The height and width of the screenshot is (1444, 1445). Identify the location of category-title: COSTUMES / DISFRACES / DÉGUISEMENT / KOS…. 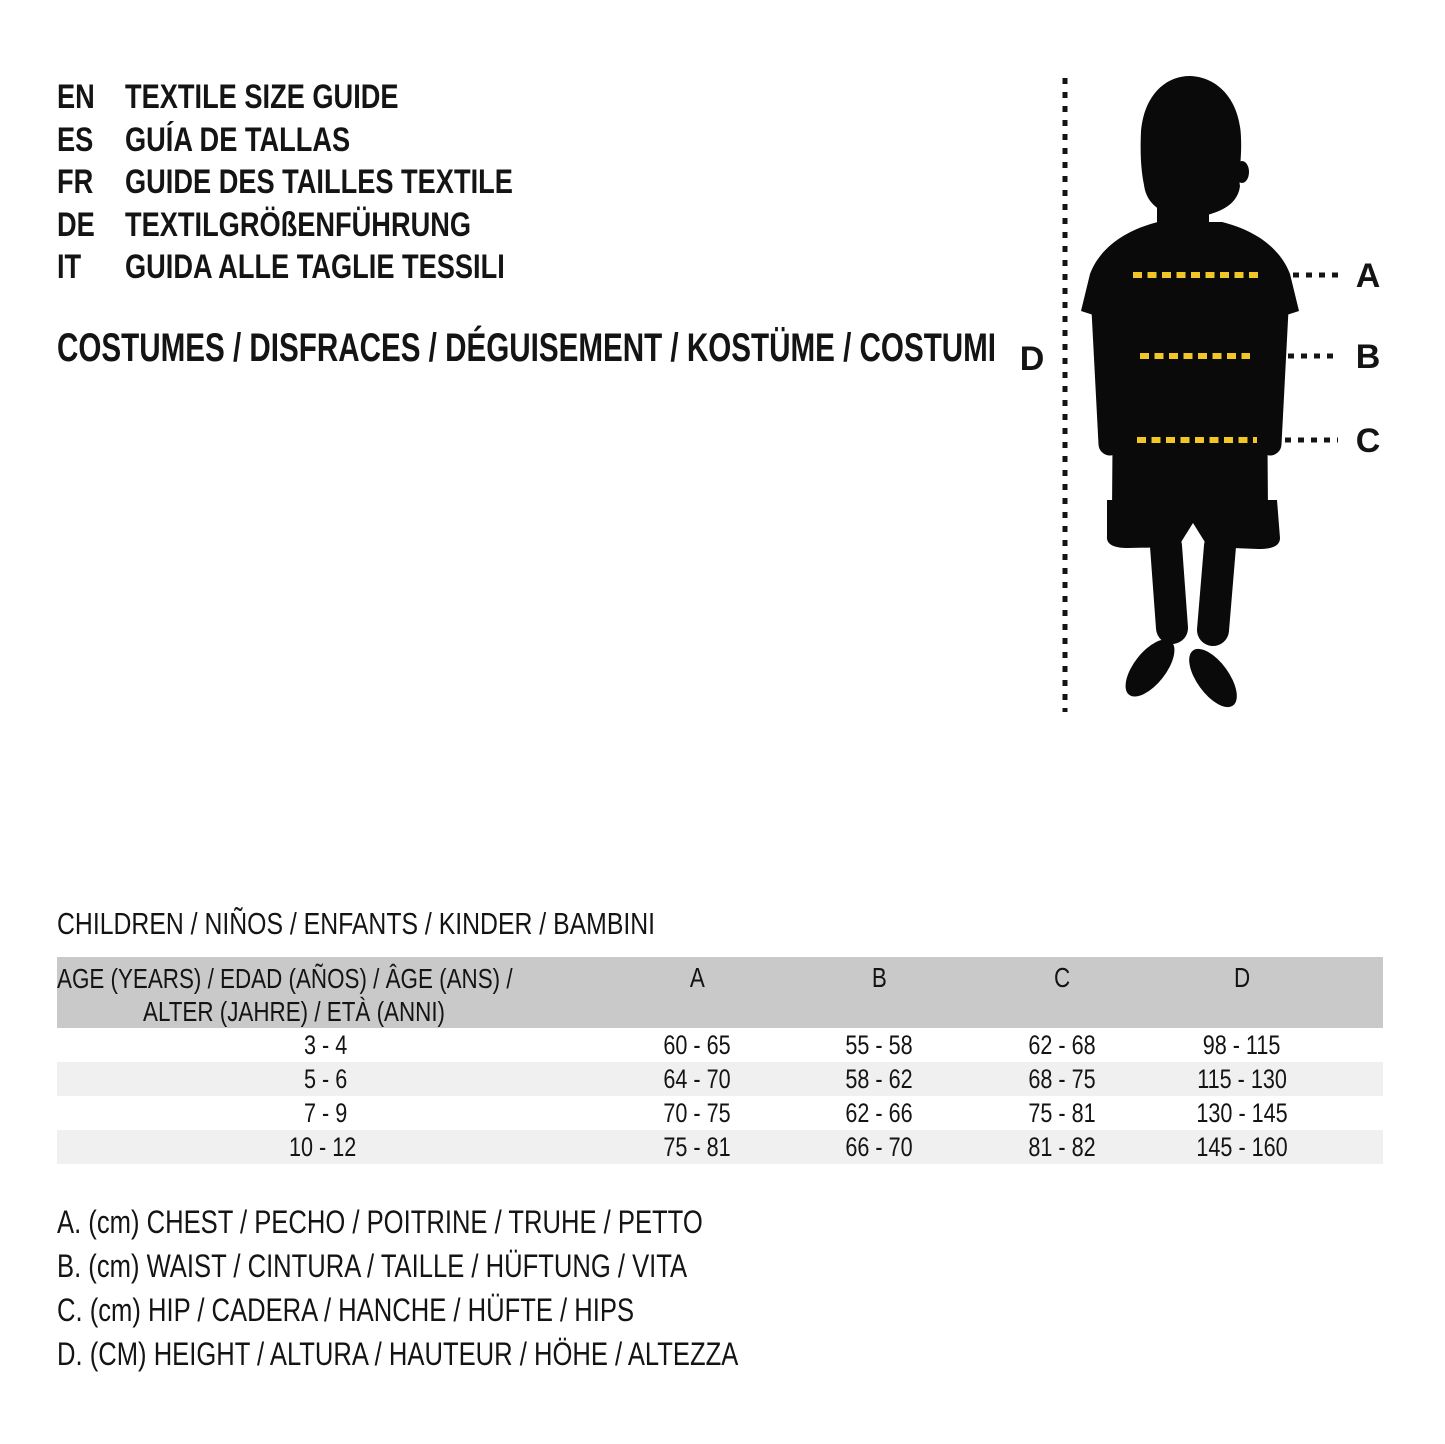
(527, 348).